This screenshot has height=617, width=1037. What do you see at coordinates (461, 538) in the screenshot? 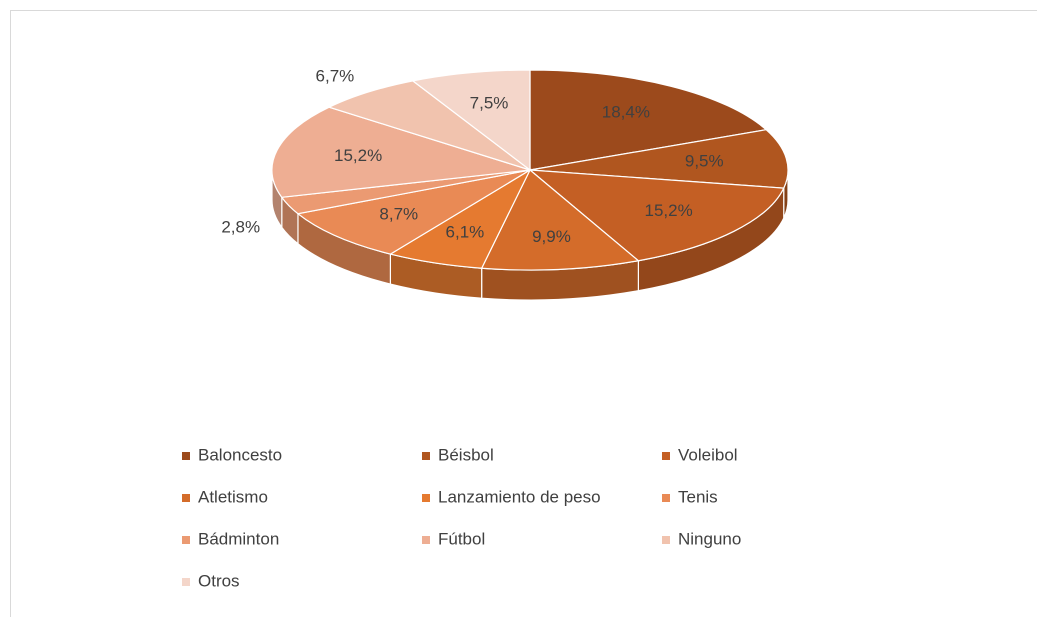
I see `legend-label: Fútbol` at bounding box center [461, 538].